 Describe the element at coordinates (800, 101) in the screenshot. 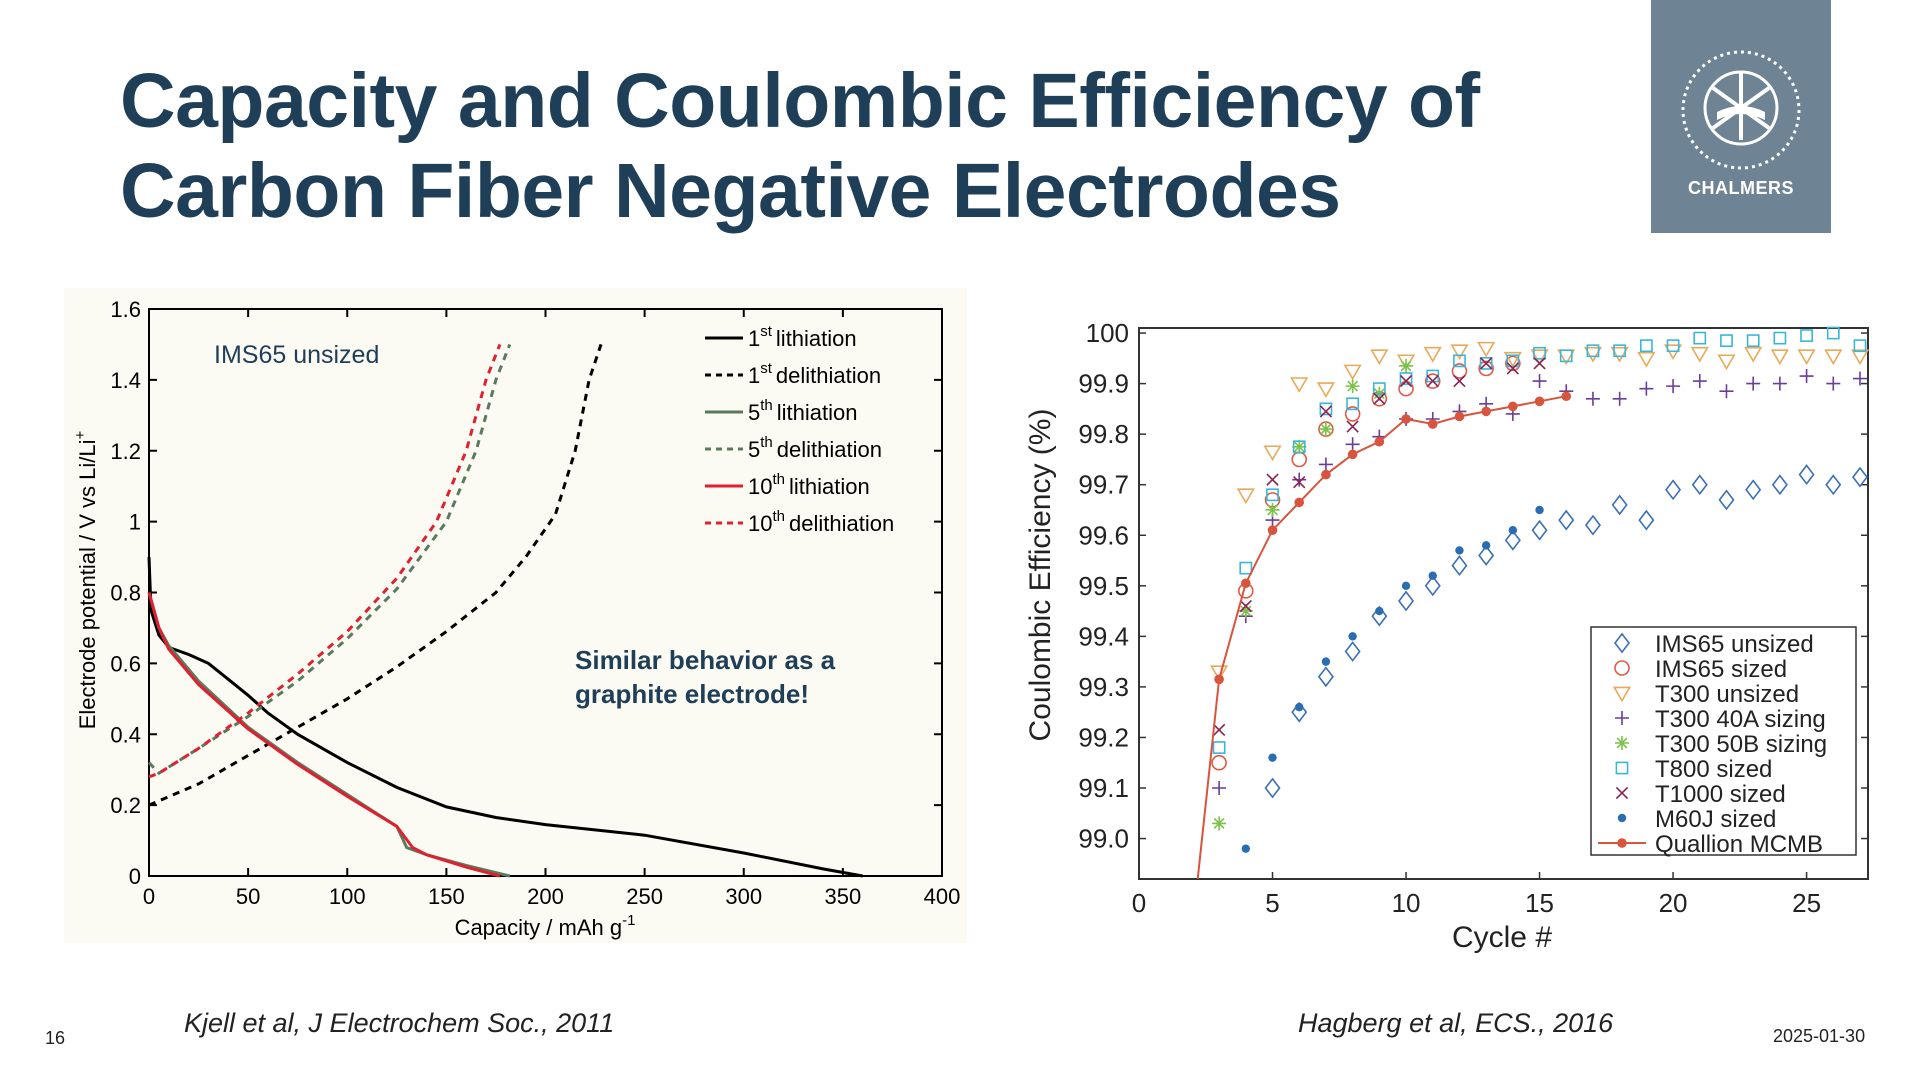

I see `title-line-1: Capacity and Coulombic Efficiency of` at that location.